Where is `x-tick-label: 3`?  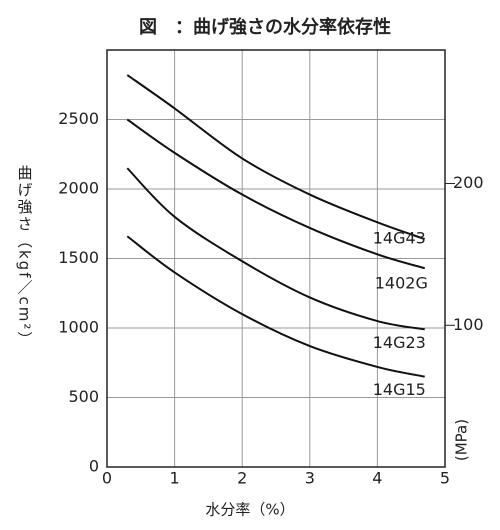
x-tick-label: 3 is located at coordinates (310, 478).